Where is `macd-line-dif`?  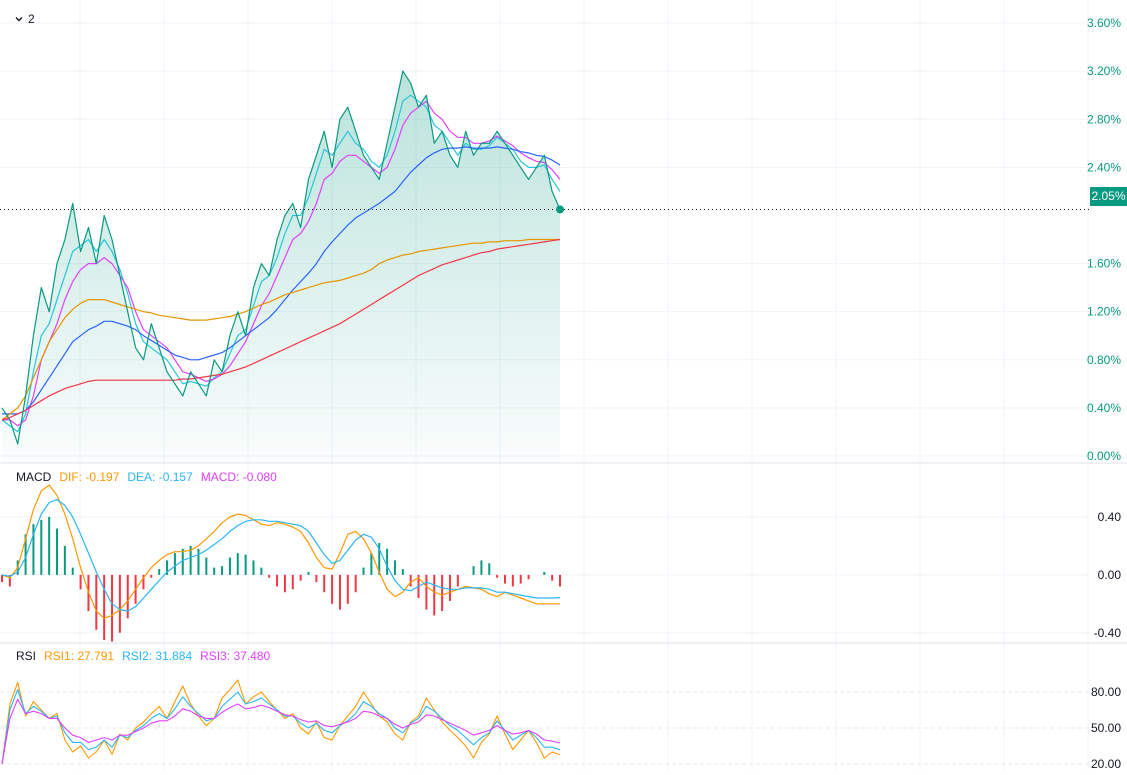
macd-line-dif is located at coordinates (280, 551).